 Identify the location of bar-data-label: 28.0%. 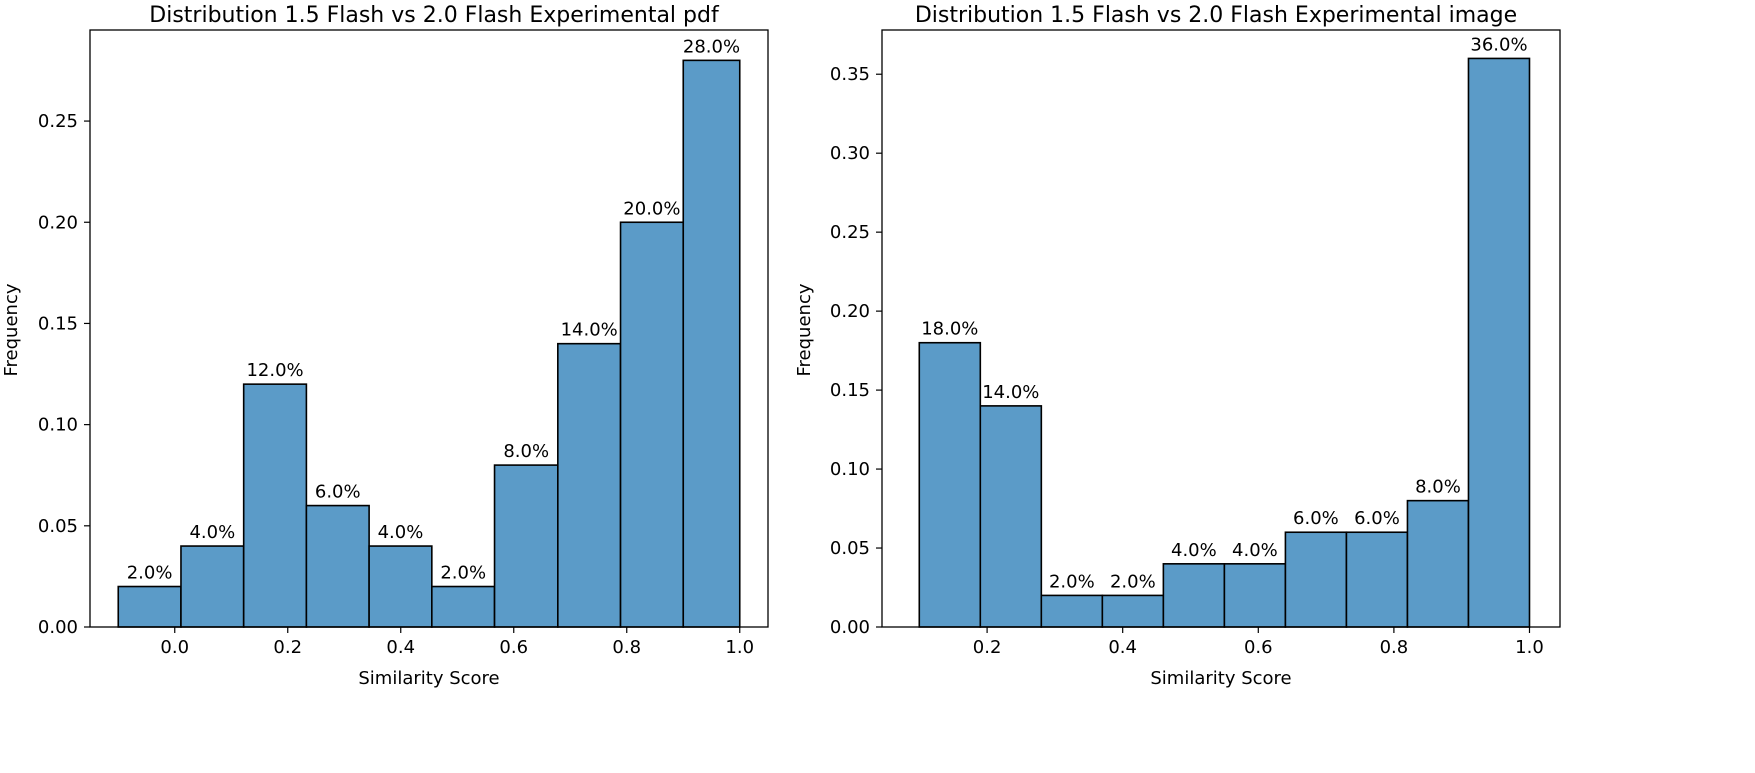
(711, 46).